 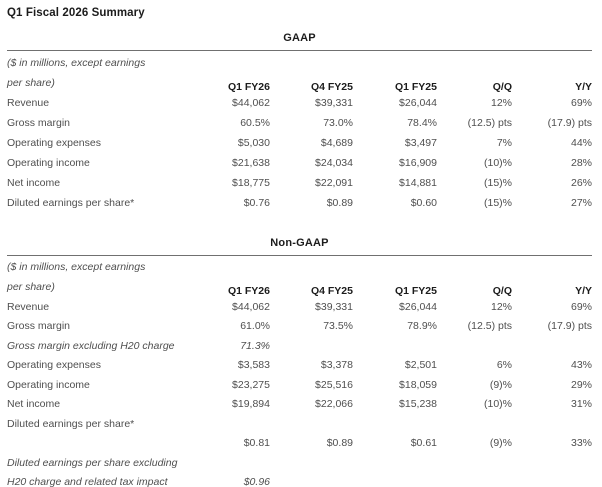 I want to click on row-value: (15)%, so click(x=497, y=203).